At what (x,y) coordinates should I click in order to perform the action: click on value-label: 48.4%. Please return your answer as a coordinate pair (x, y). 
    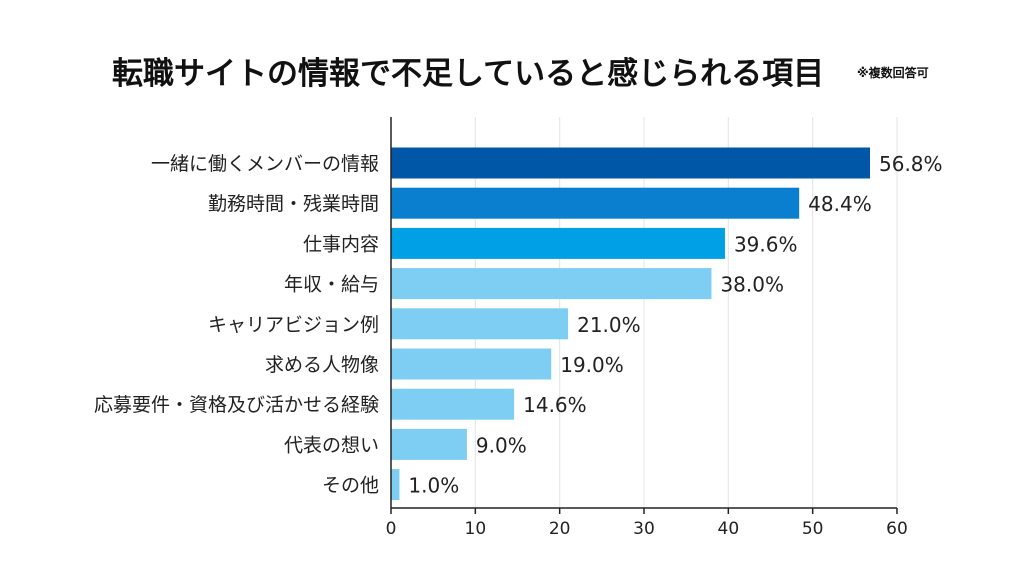
    Looking at the image, I should click on (840, 204).